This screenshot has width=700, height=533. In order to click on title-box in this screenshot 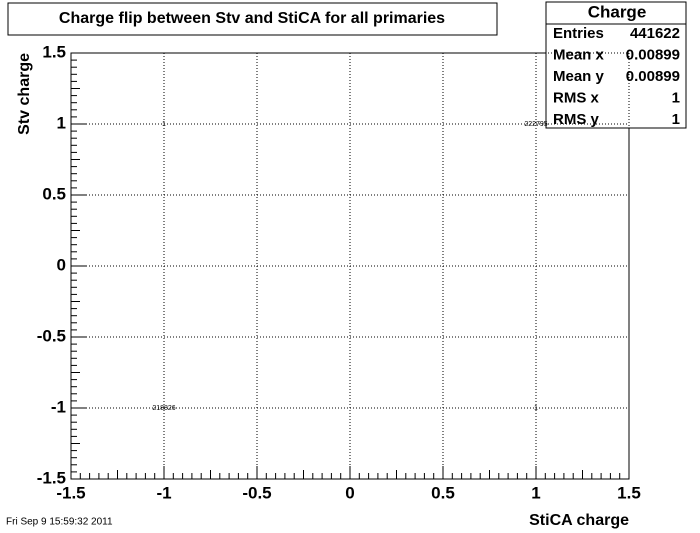, I will do `click(252, 19)`.